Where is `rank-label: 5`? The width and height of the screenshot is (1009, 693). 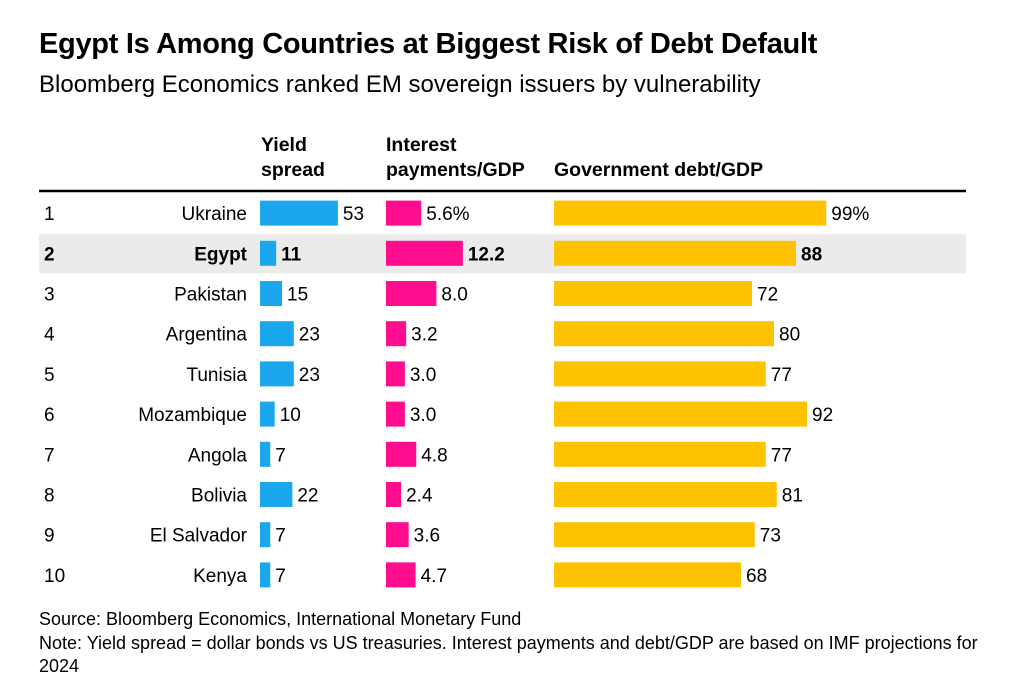 rank-label: 5 is located at coordinates (49, 375).